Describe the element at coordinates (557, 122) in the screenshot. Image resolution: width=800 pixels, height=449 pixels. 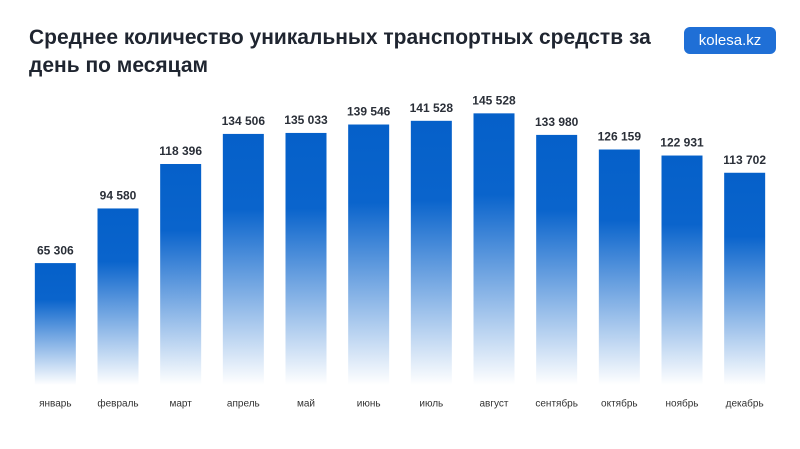
I see `value-label: 133 980` at that location.